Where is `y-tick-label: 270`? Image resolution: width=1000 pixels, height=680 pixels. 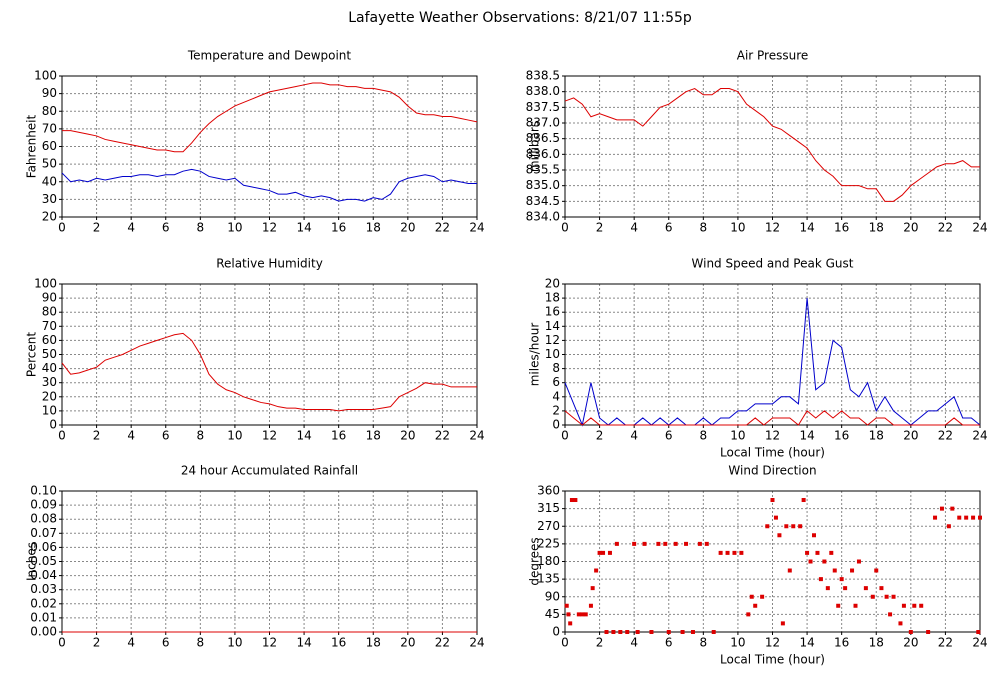 y-tick-label: 270 is located at coordinates (548, 526).